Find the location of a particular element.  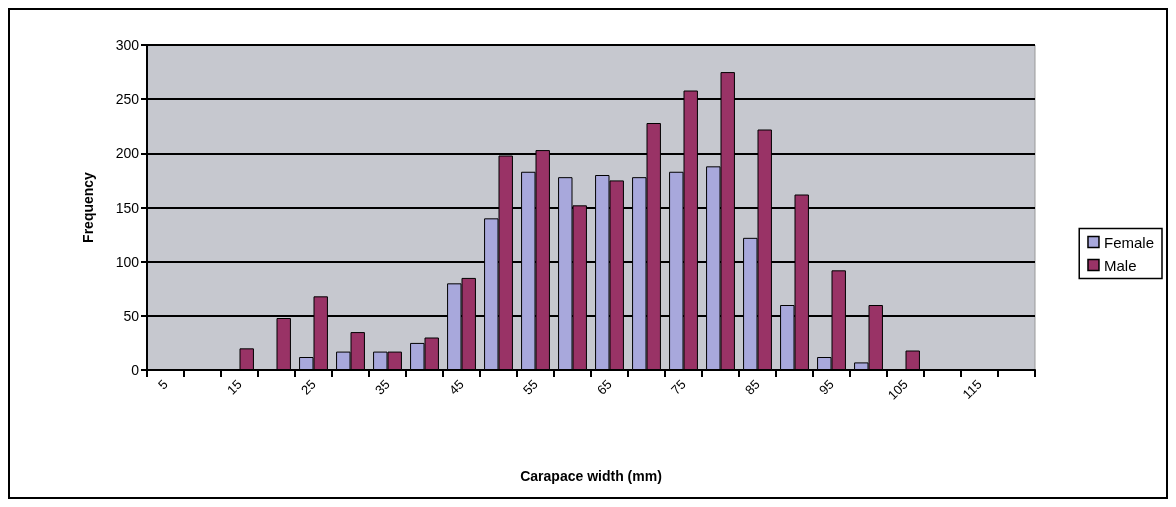

x-tick-label: 45 is located at coordinates (456, 387).